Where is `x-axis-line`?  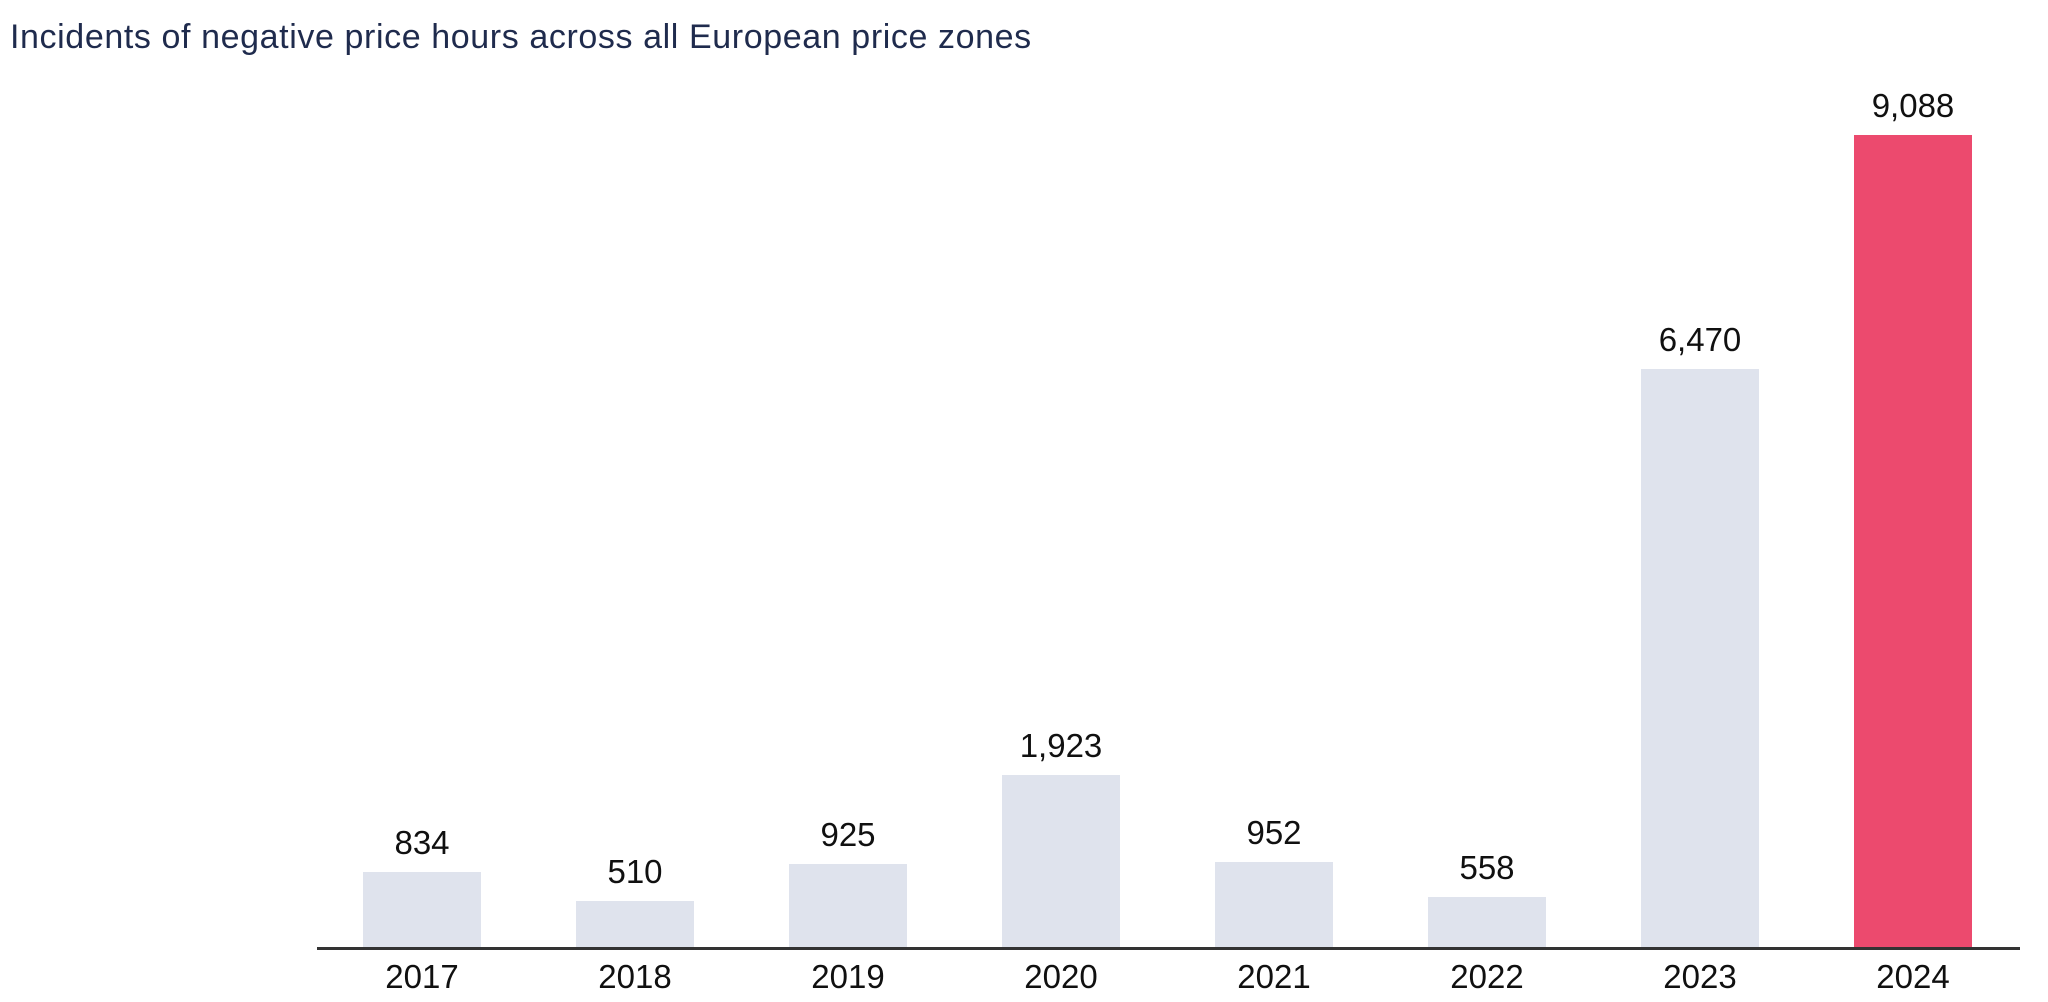
x-axis-line is located at coordinates (1168, 948).